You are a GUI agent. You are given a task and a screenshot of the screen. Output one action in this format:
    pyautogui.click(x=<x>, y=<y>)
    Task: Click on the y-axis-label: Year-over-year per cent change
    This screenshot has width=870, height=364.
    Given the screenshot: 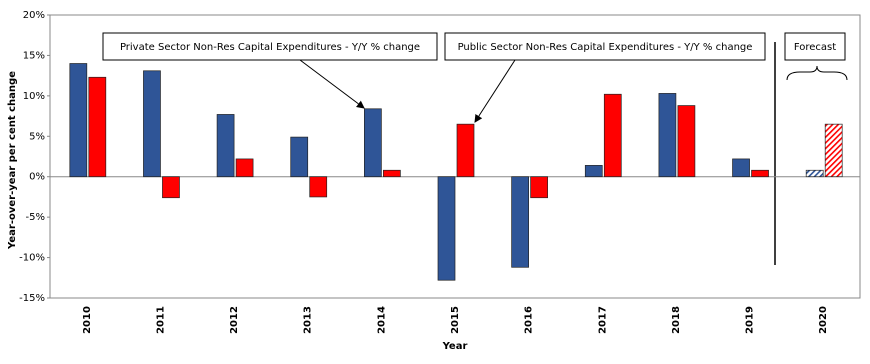 What is the action you would take?
    pyautogui.click(x=12, y=160)
    